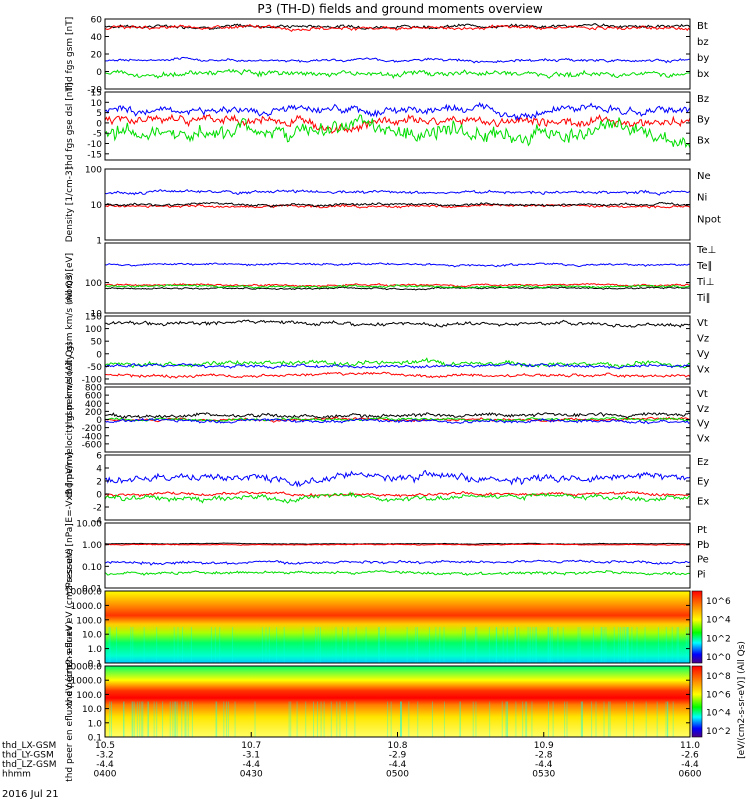 Image resolution: width=750 pixels, height=800 pixels. I want to click on orbit-row-value: 10.7, so click(251, 746).